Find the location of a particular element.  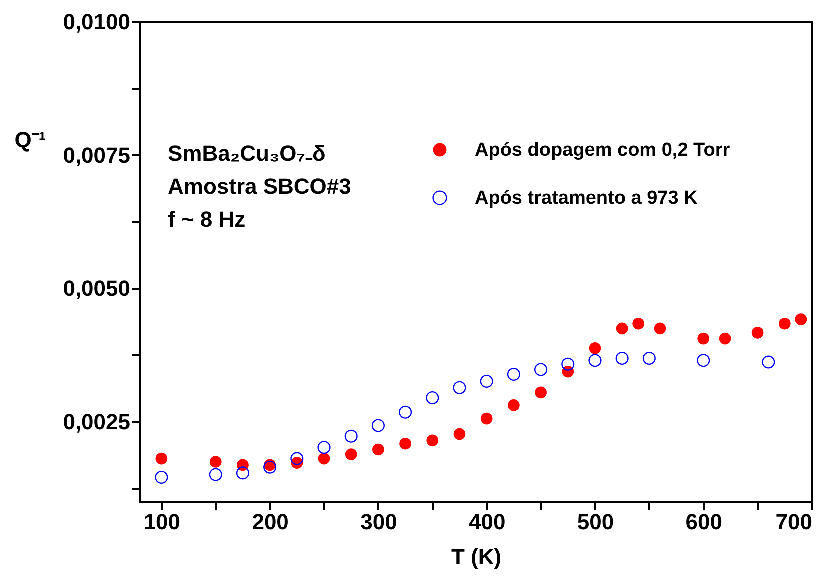

y-tick-label: 0,0050 is located at coordinates (96, 289).